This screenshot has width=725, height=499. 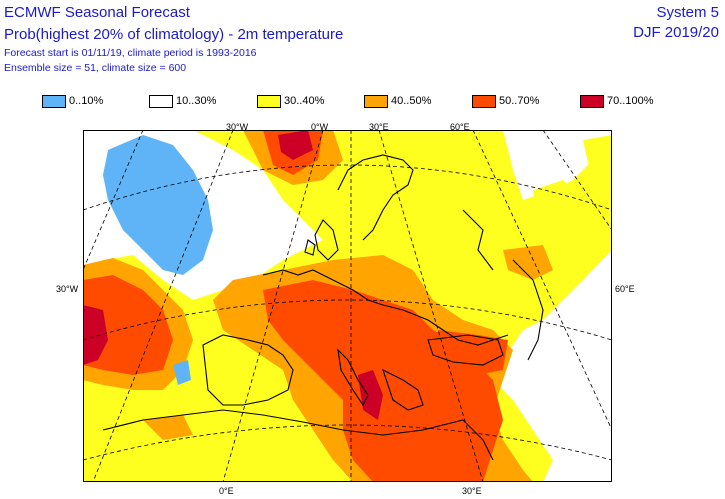 I want to click on legend-label: 0..10%, so click(x=86, y=101).